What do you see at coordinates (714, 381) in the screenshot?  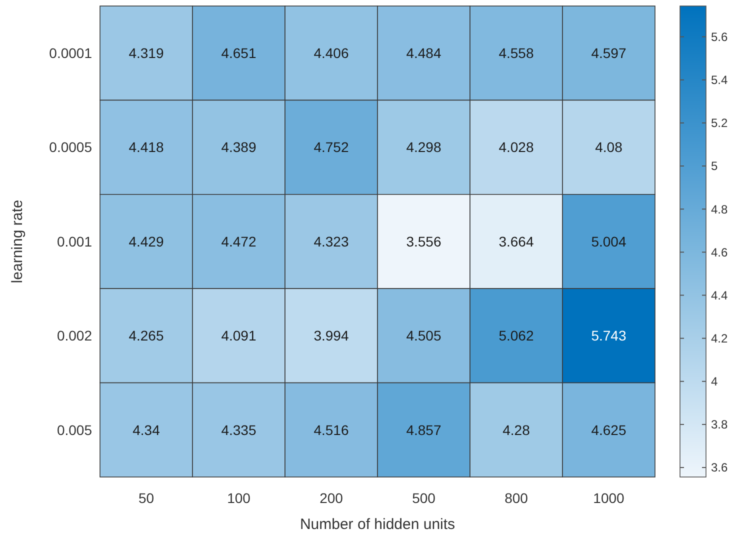 I see `color-bar-label: 4` at bounding box center [714, 381].